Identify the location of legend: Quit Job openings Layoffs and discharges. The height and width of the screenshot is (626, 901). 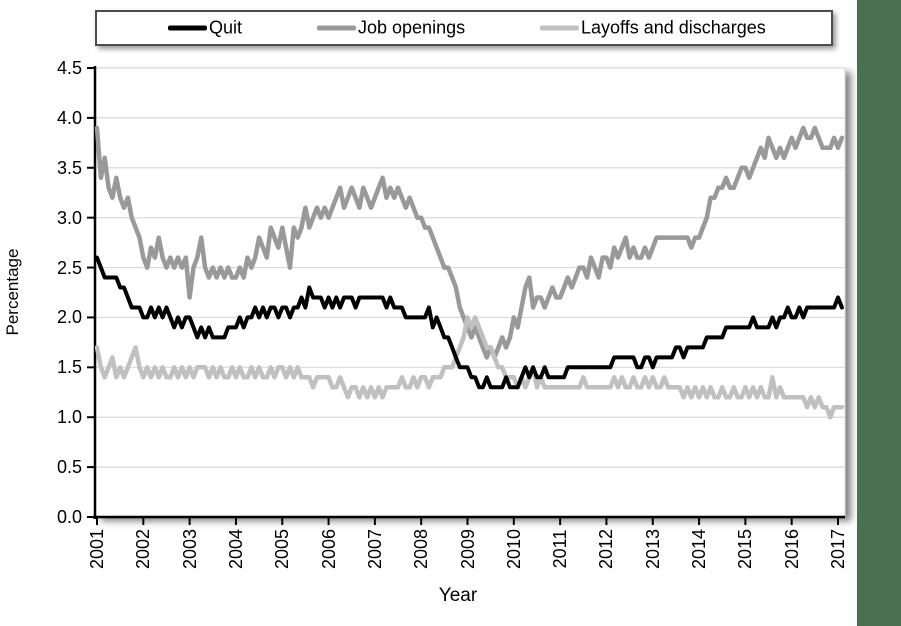
(464, 28).